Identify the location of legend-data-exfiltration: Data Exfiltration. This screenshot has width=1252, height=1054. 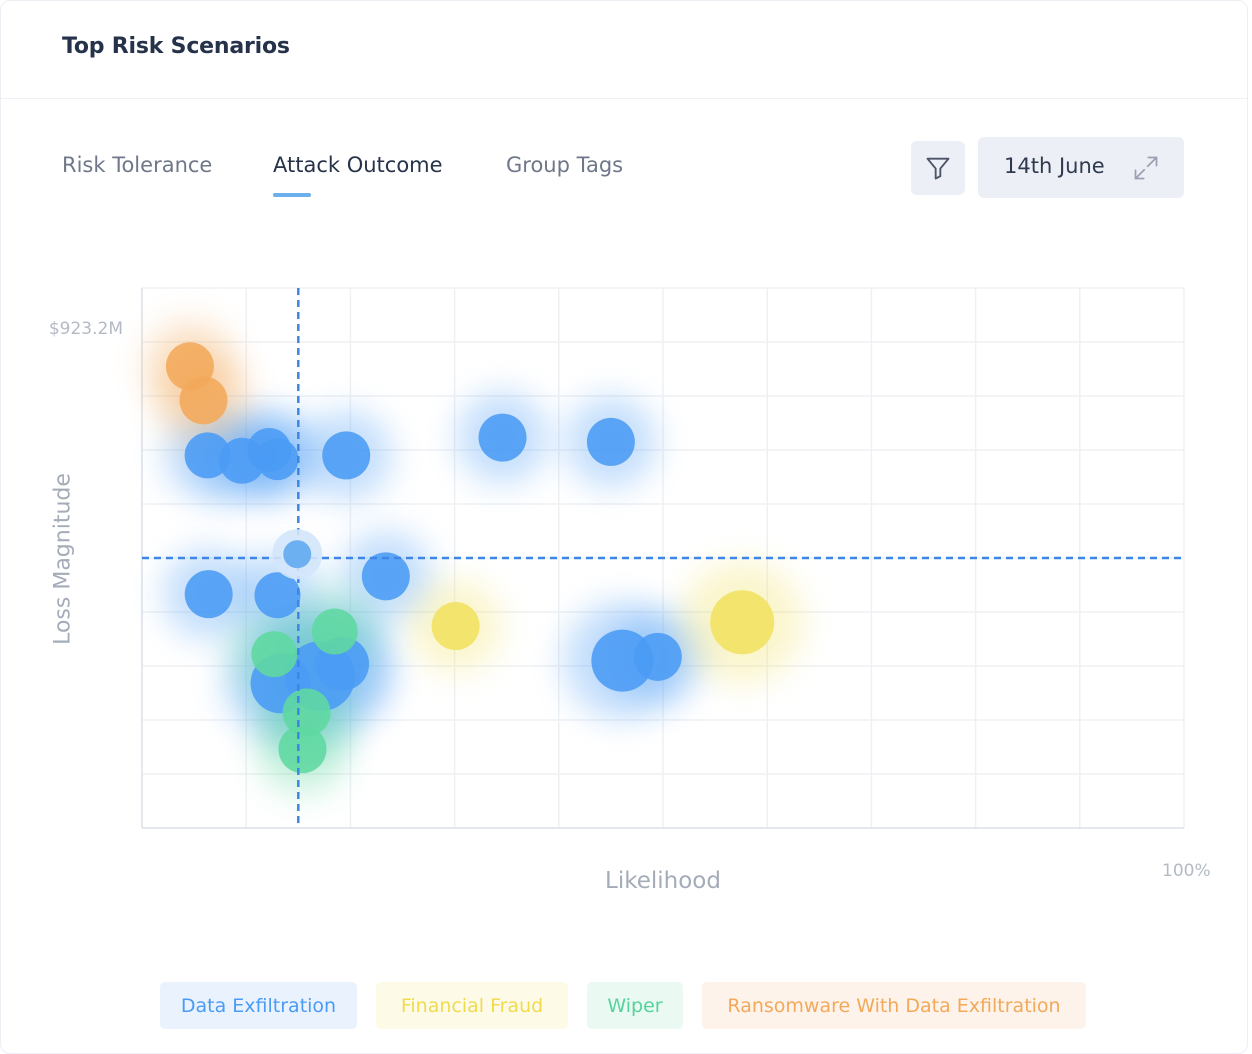
(258, 1005).